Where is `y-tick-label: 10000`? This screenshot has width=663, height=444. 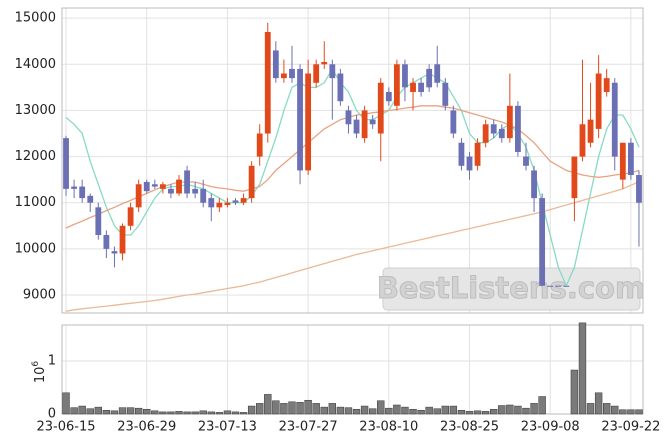
y-tick-label: 10000 is located at coordinates (35, 248).